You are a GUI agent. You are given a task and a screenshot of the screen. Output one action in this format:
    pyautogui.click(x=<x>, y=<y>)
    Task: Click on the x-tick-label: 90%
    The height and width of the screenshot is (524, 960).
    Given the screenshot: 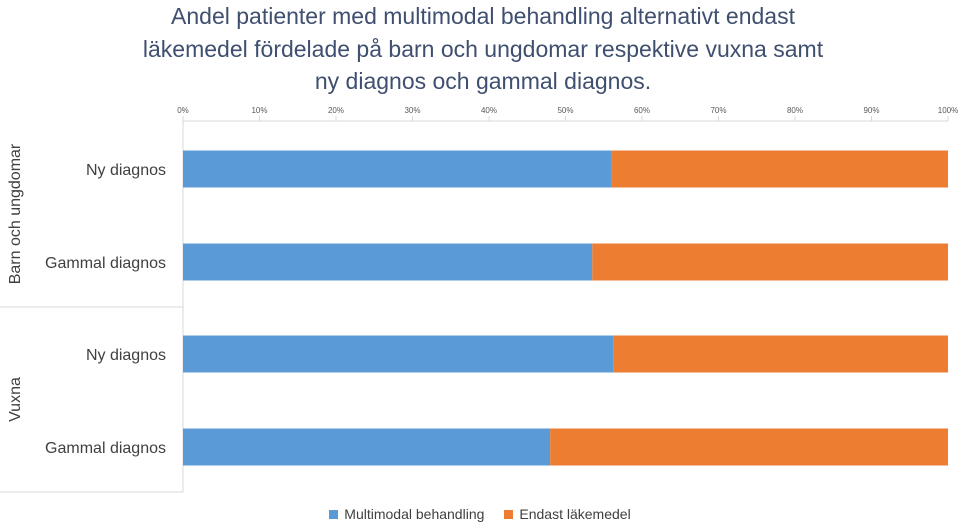 What is the action you would take?
    pyautogui.click(x=871, y=110)
    